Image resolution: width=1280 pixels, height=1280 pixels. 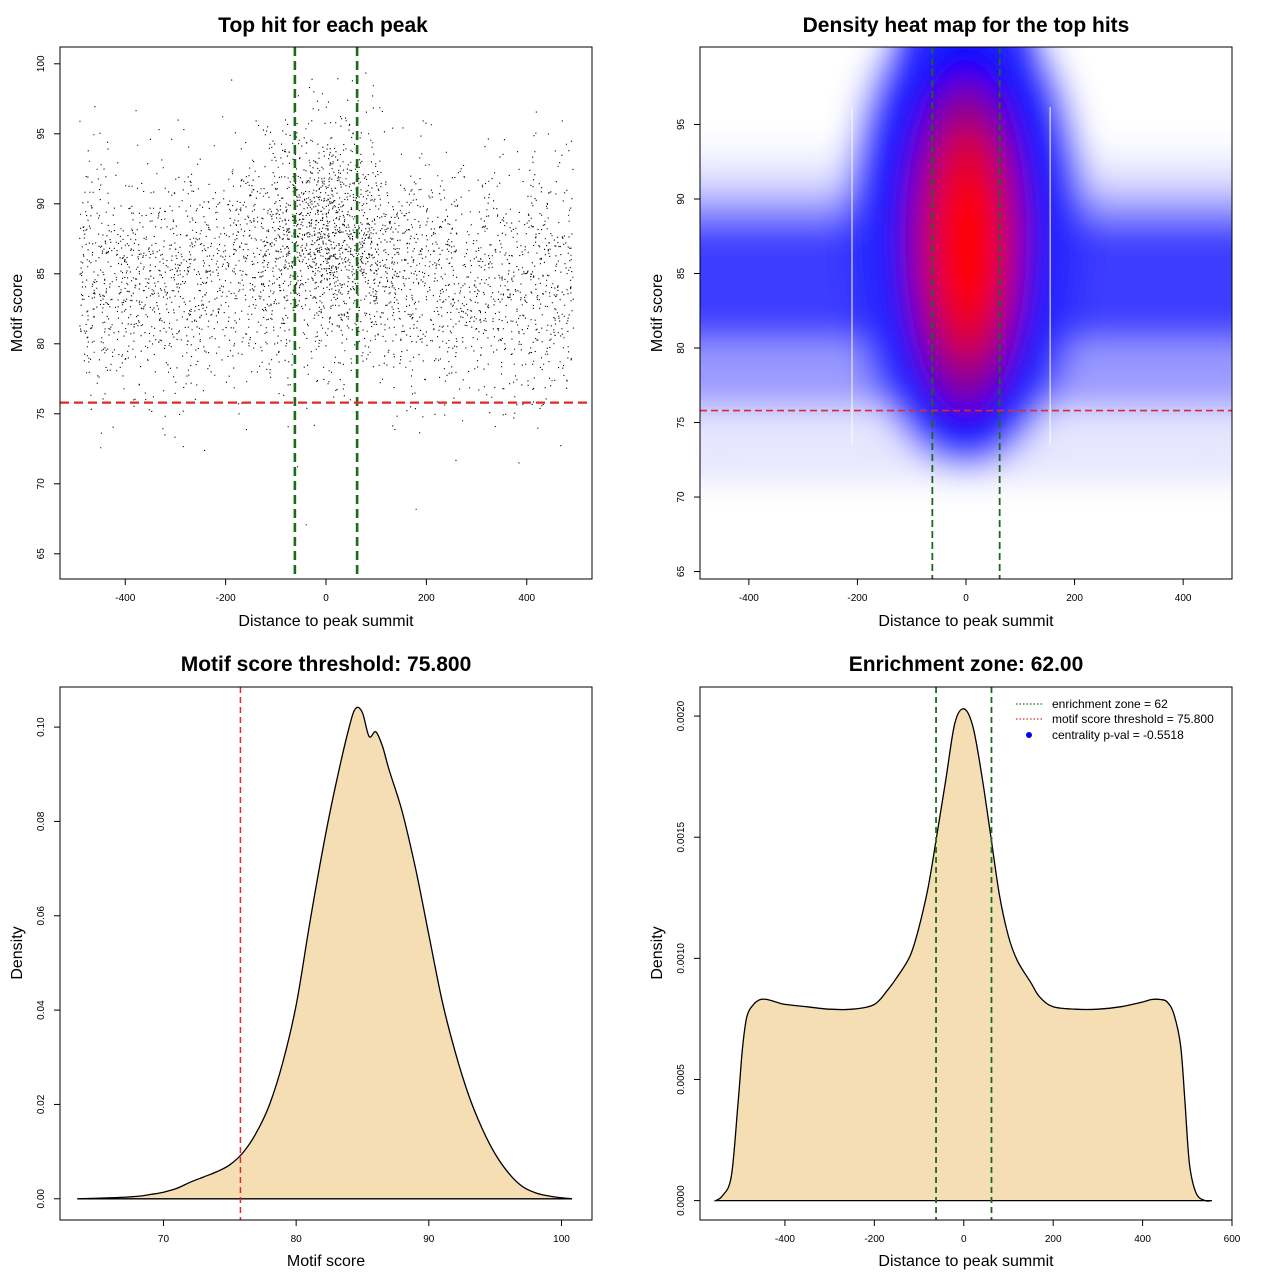 I want to click on y-tick-label: 0.0020, so click(x=681, y=715).